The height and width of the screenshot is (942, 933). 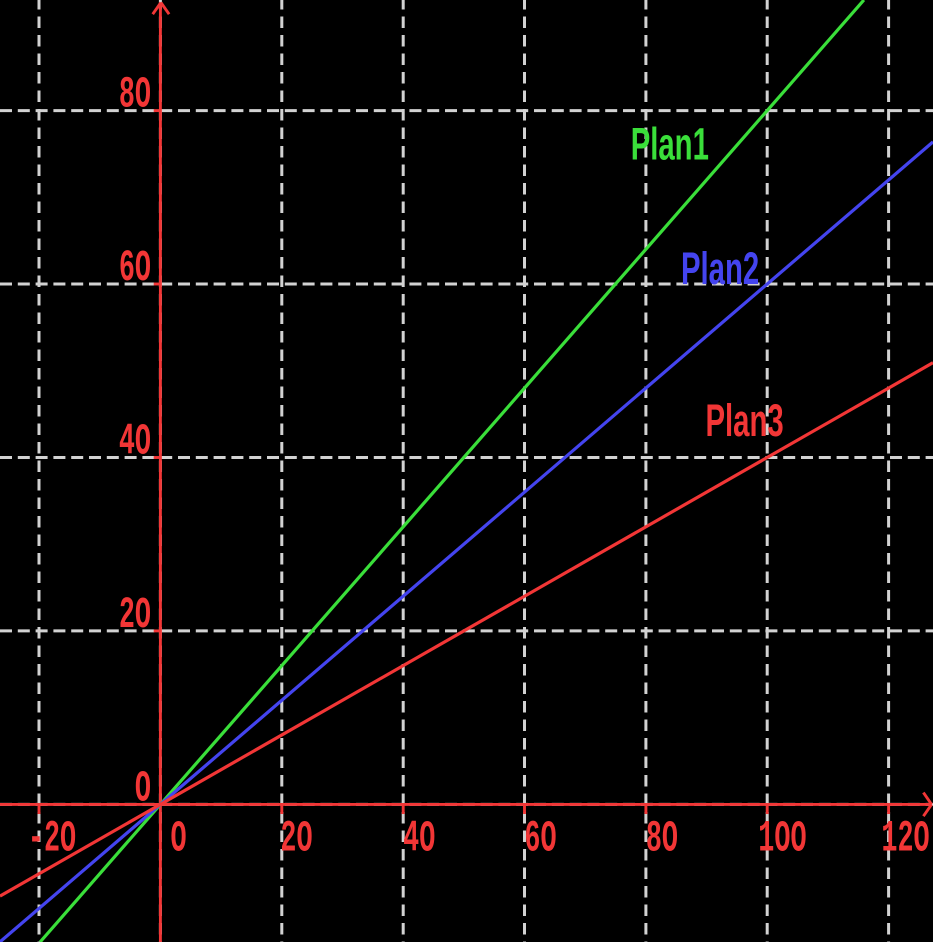 What do you see at coordinates (670, 144) in the screenshot?
I see `svg-text: Plan1` at bounding box center [670, 144].